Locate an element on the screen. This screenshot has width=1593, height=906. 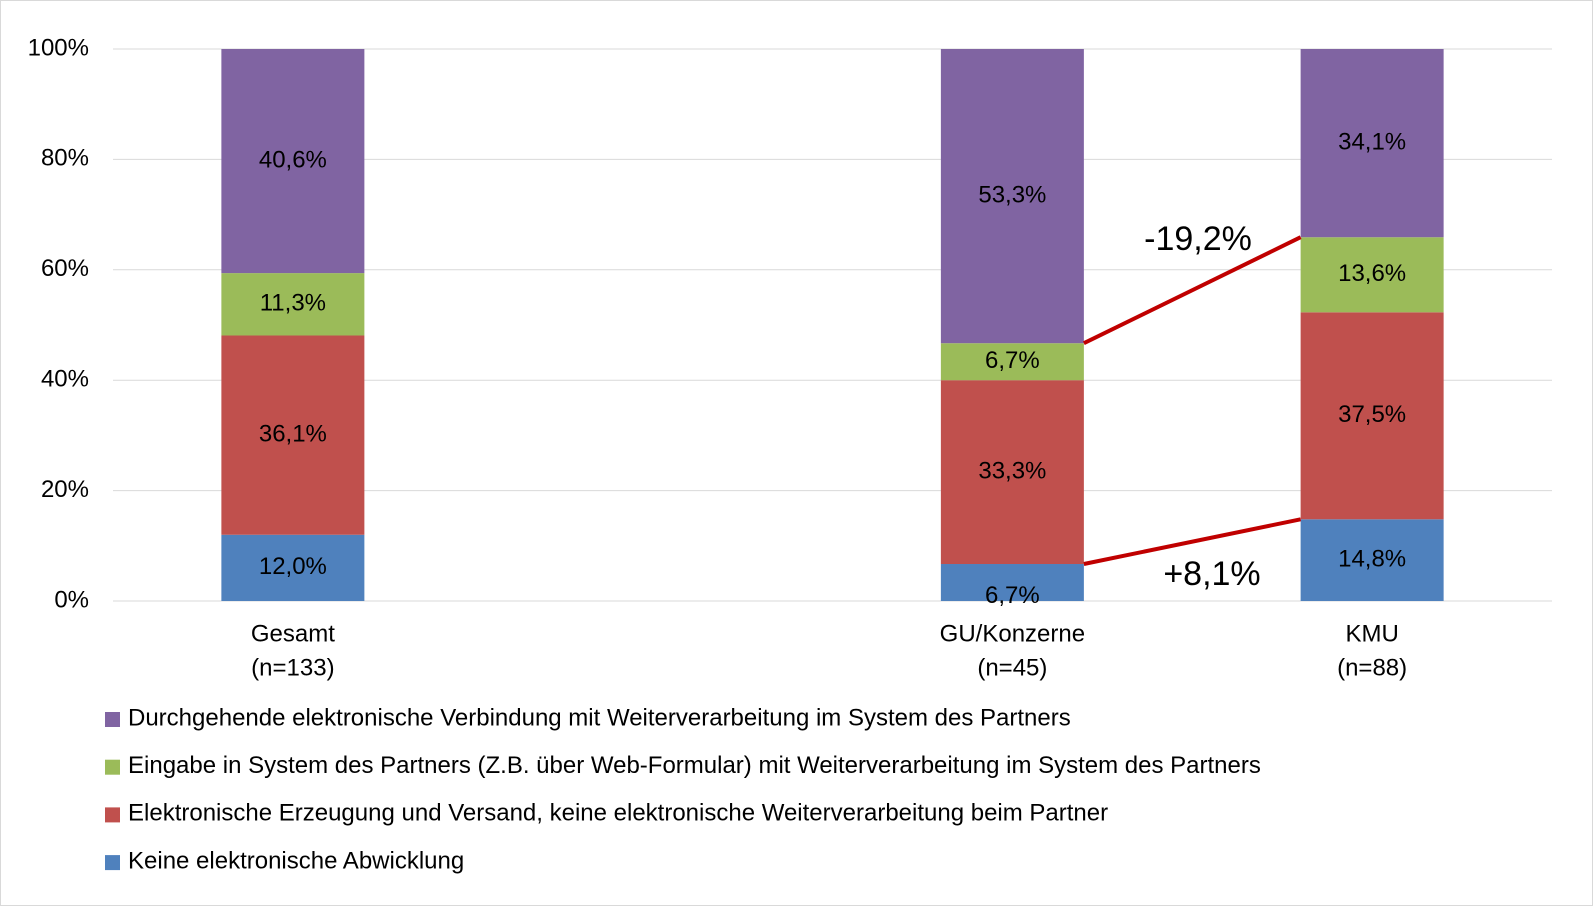
data-label: 12,0% is located at coordinates (293, 566).